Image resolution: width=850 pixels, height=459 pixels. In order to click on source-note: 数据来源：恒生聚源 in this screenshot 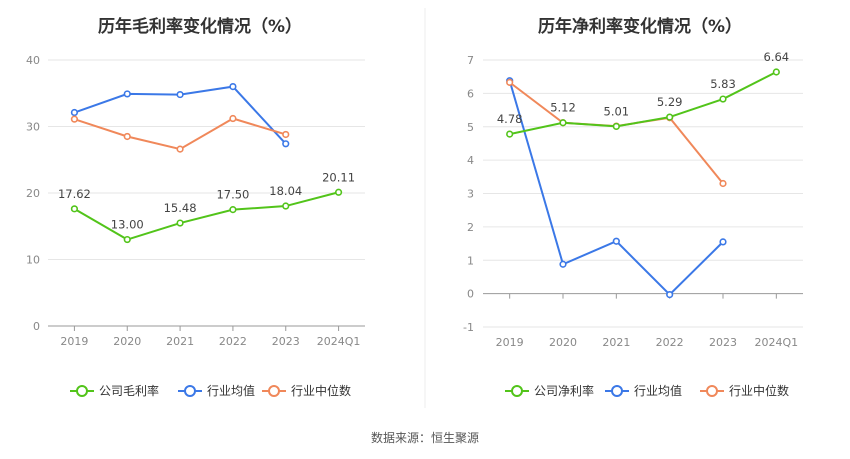, I will do `click(425, 437)`.